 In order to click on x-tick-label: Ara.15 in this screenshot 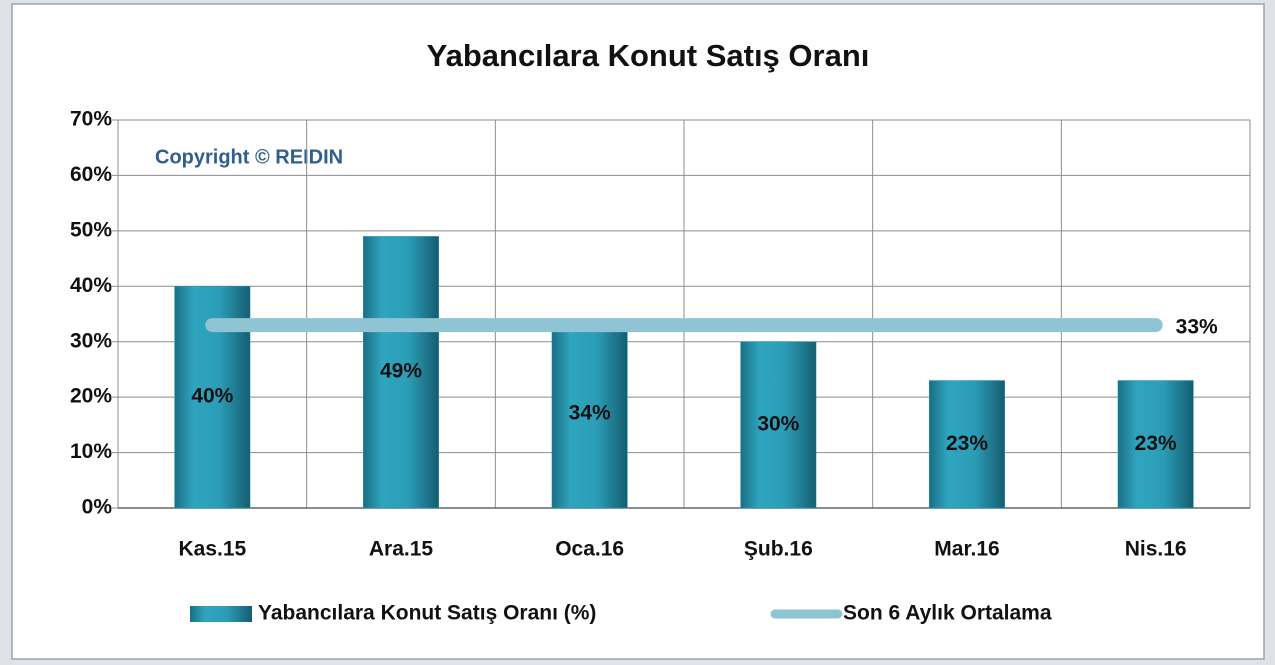, I will do `click(401, 549)`.